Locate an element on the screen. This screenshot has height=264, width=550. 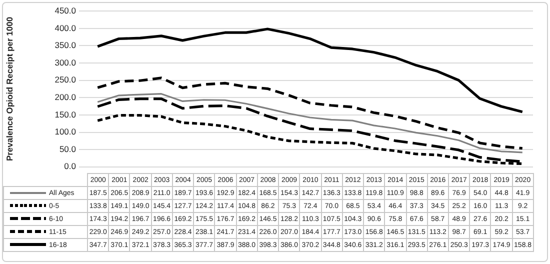
y-tick-label: 300.0 is located at coordinates (65, 62).